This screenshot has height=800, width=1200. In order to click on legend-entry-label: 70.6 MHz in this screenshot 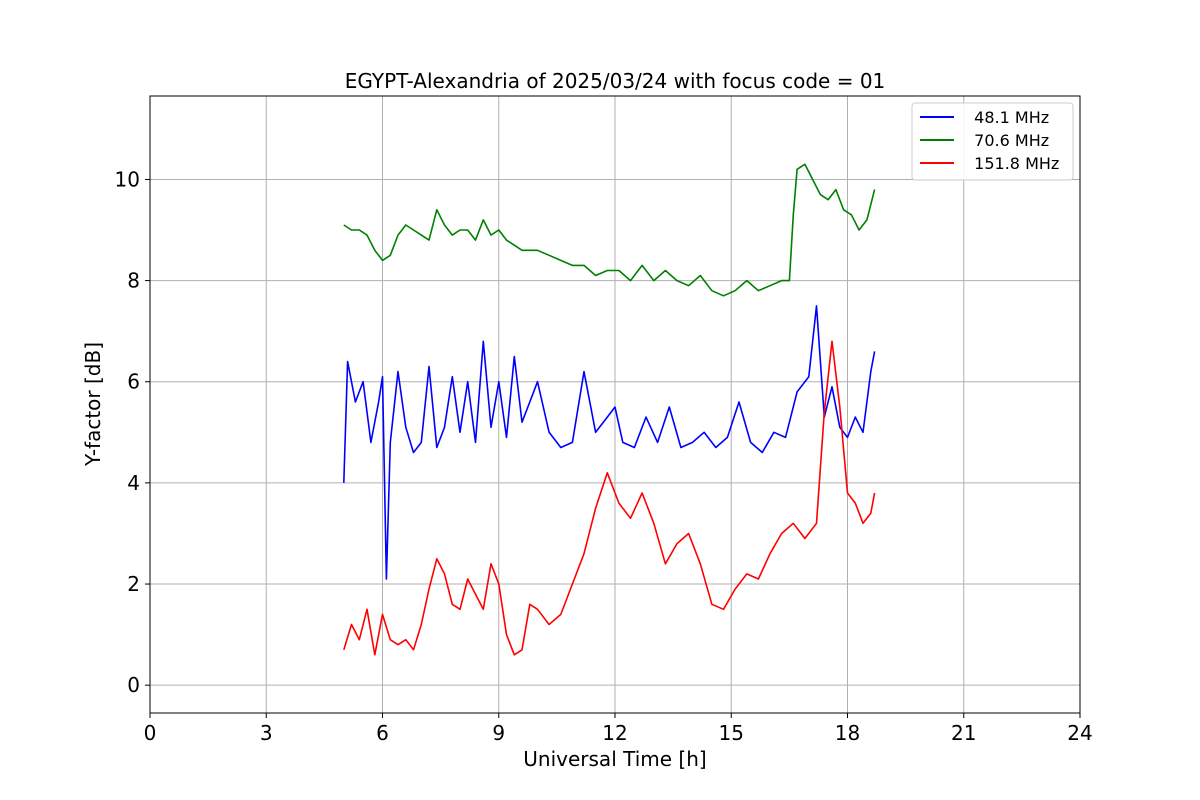, I will do `click(1006, 140)`.